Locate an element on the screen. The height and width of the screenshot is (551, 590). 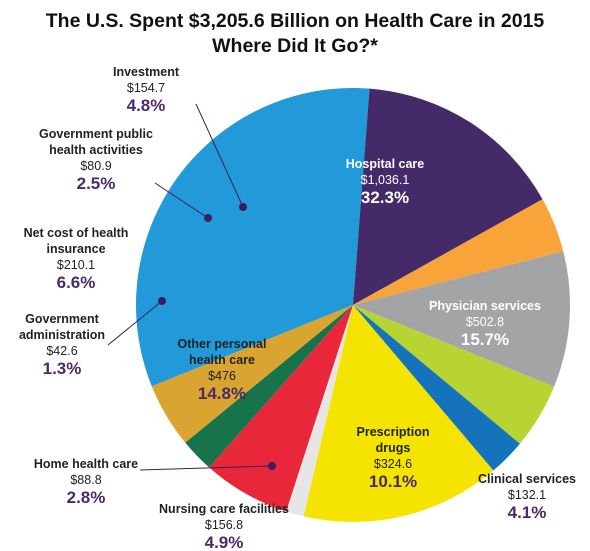
leader-dot-investment is located at coordinates (243, 207).